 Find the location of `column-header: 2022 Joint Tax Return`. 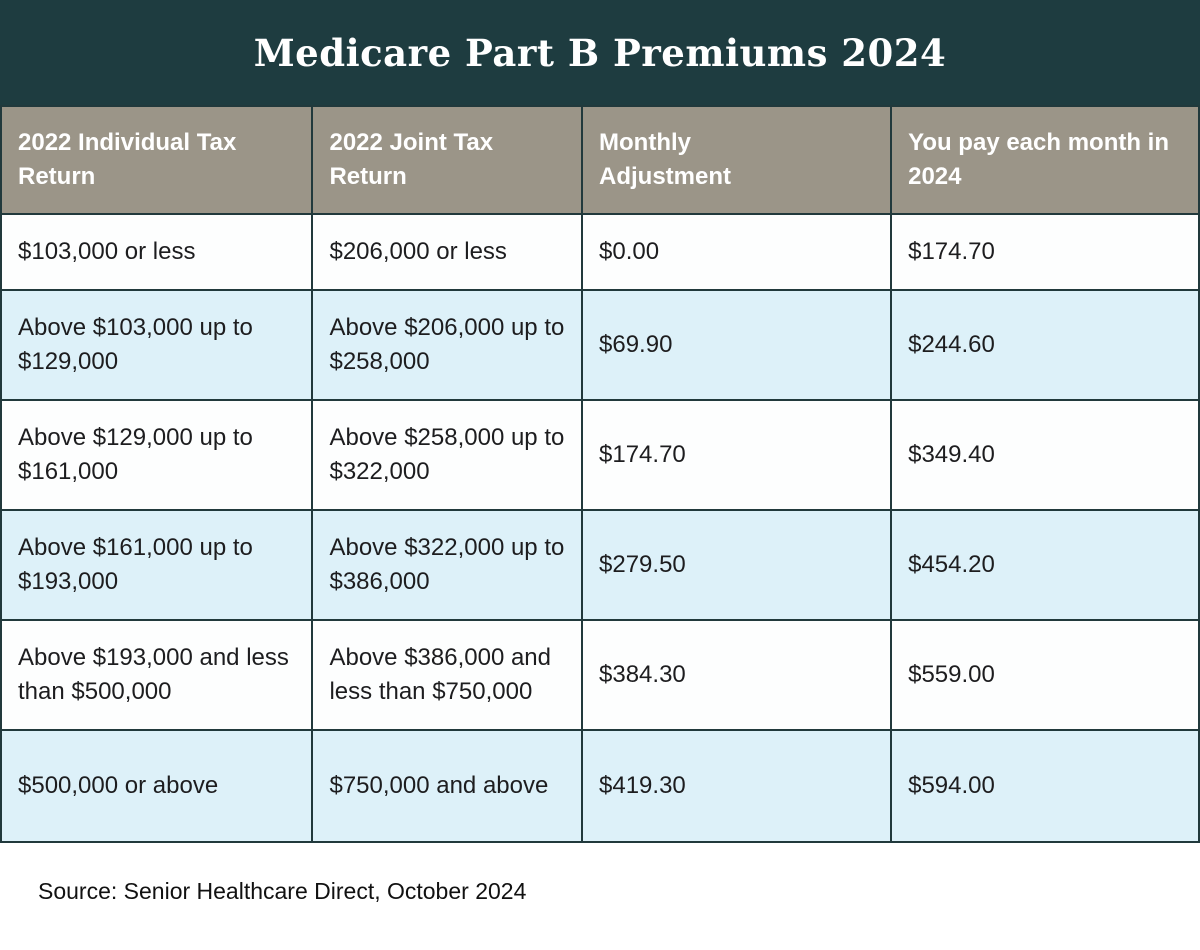

column-header: 2022 Joint Tax Return is located at coordinates (447, 160).